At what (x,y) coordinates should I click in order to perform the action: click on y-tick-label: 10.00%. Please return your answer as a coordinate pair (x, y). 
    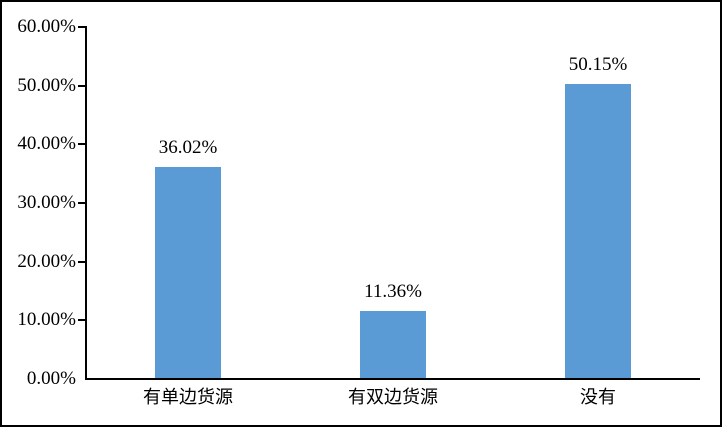
    Looking at the image, I should click on (46, 319).